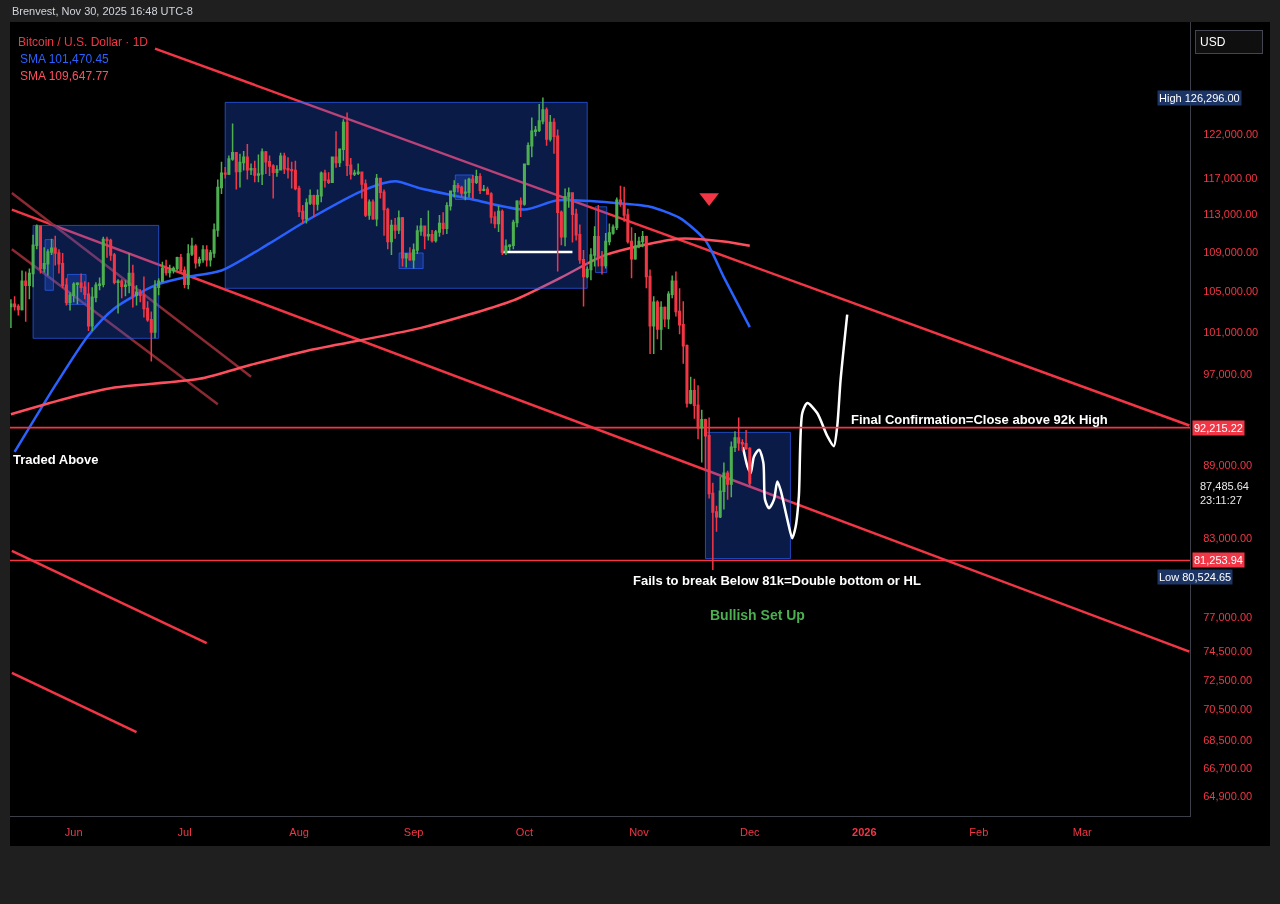 The width and height of the screenshot is (1280, 904). What do you see at coordinates (1231, 291) in the screenshot?
I see `y-tick-label: 105,000.00` at bounding box center [1231, 291].